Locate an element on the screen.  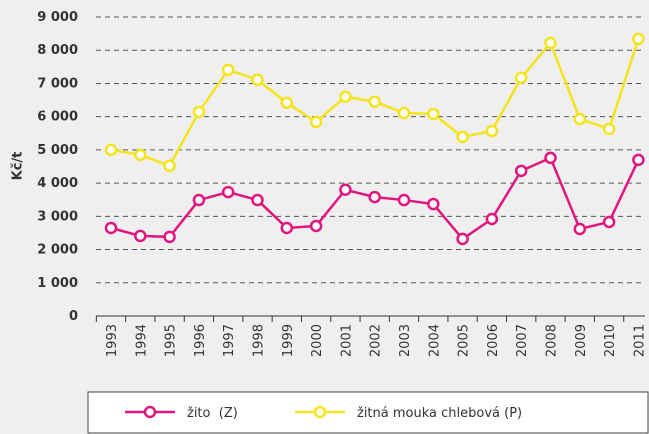
y-tick-label: 2 000 is located at coordinates (57, 250).